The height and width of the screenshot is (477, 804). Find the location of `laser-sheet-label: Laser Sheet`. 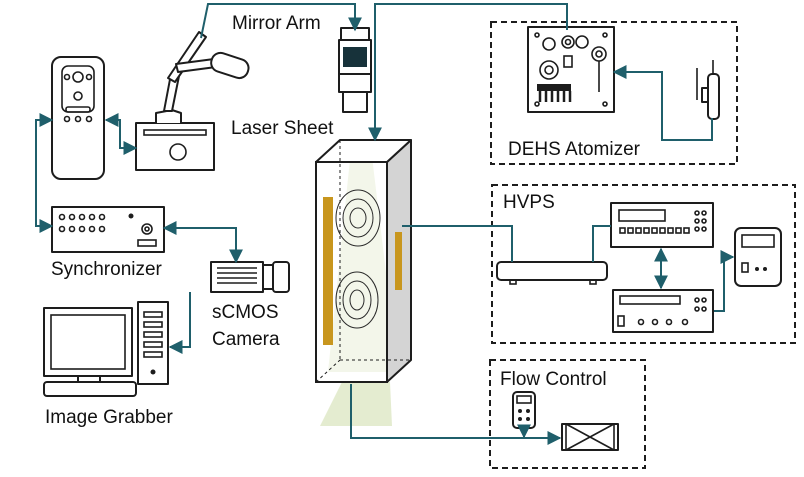

laser-sheet-label: Laser Sheet is located at coordinates (282, 128).